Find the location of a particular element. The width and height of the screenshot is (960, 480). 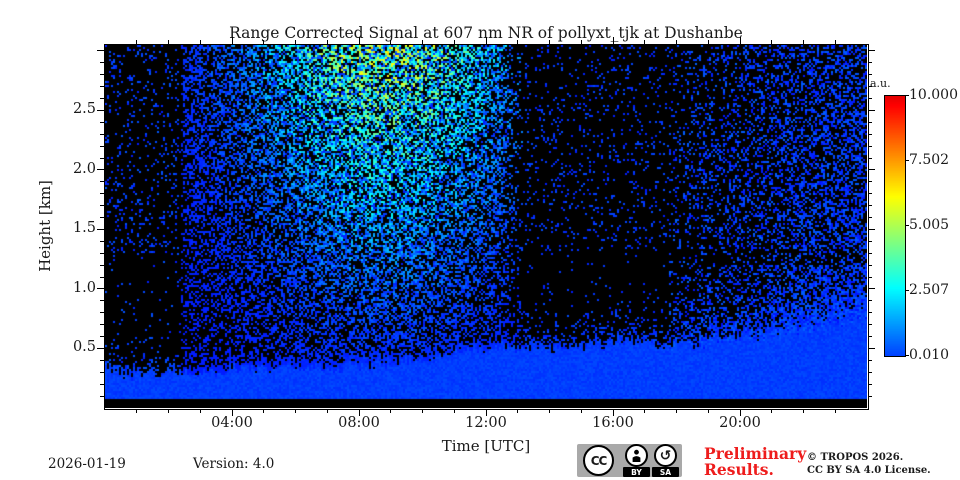

copyright-line1: © TROPOS 2026. is located at coordinates (855, 457).